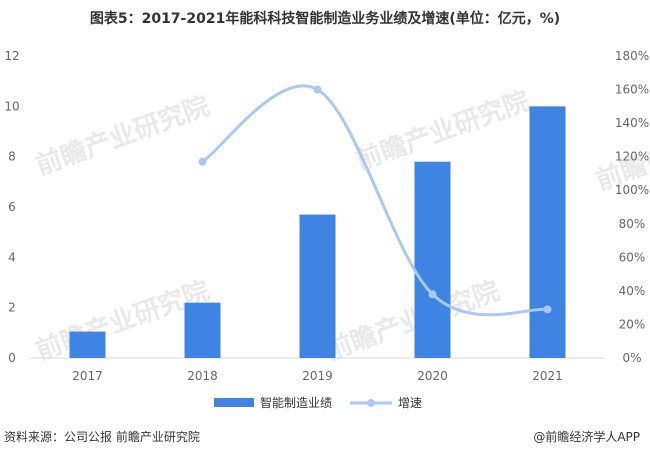  I want to click on y-right-tick-label: 140%, so click(632, 123).